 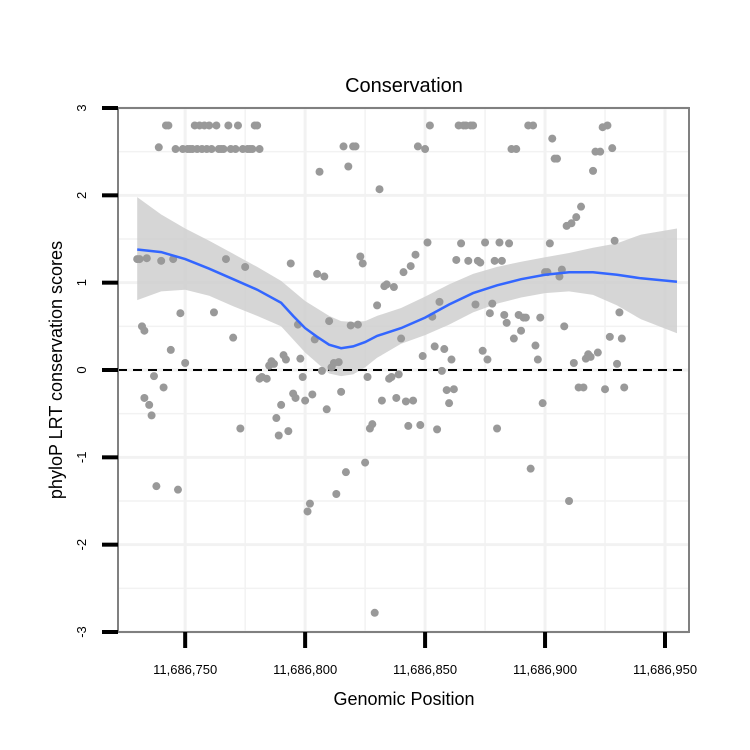 I want to click on chart-title: Conservation, so click(x=404, y=86).